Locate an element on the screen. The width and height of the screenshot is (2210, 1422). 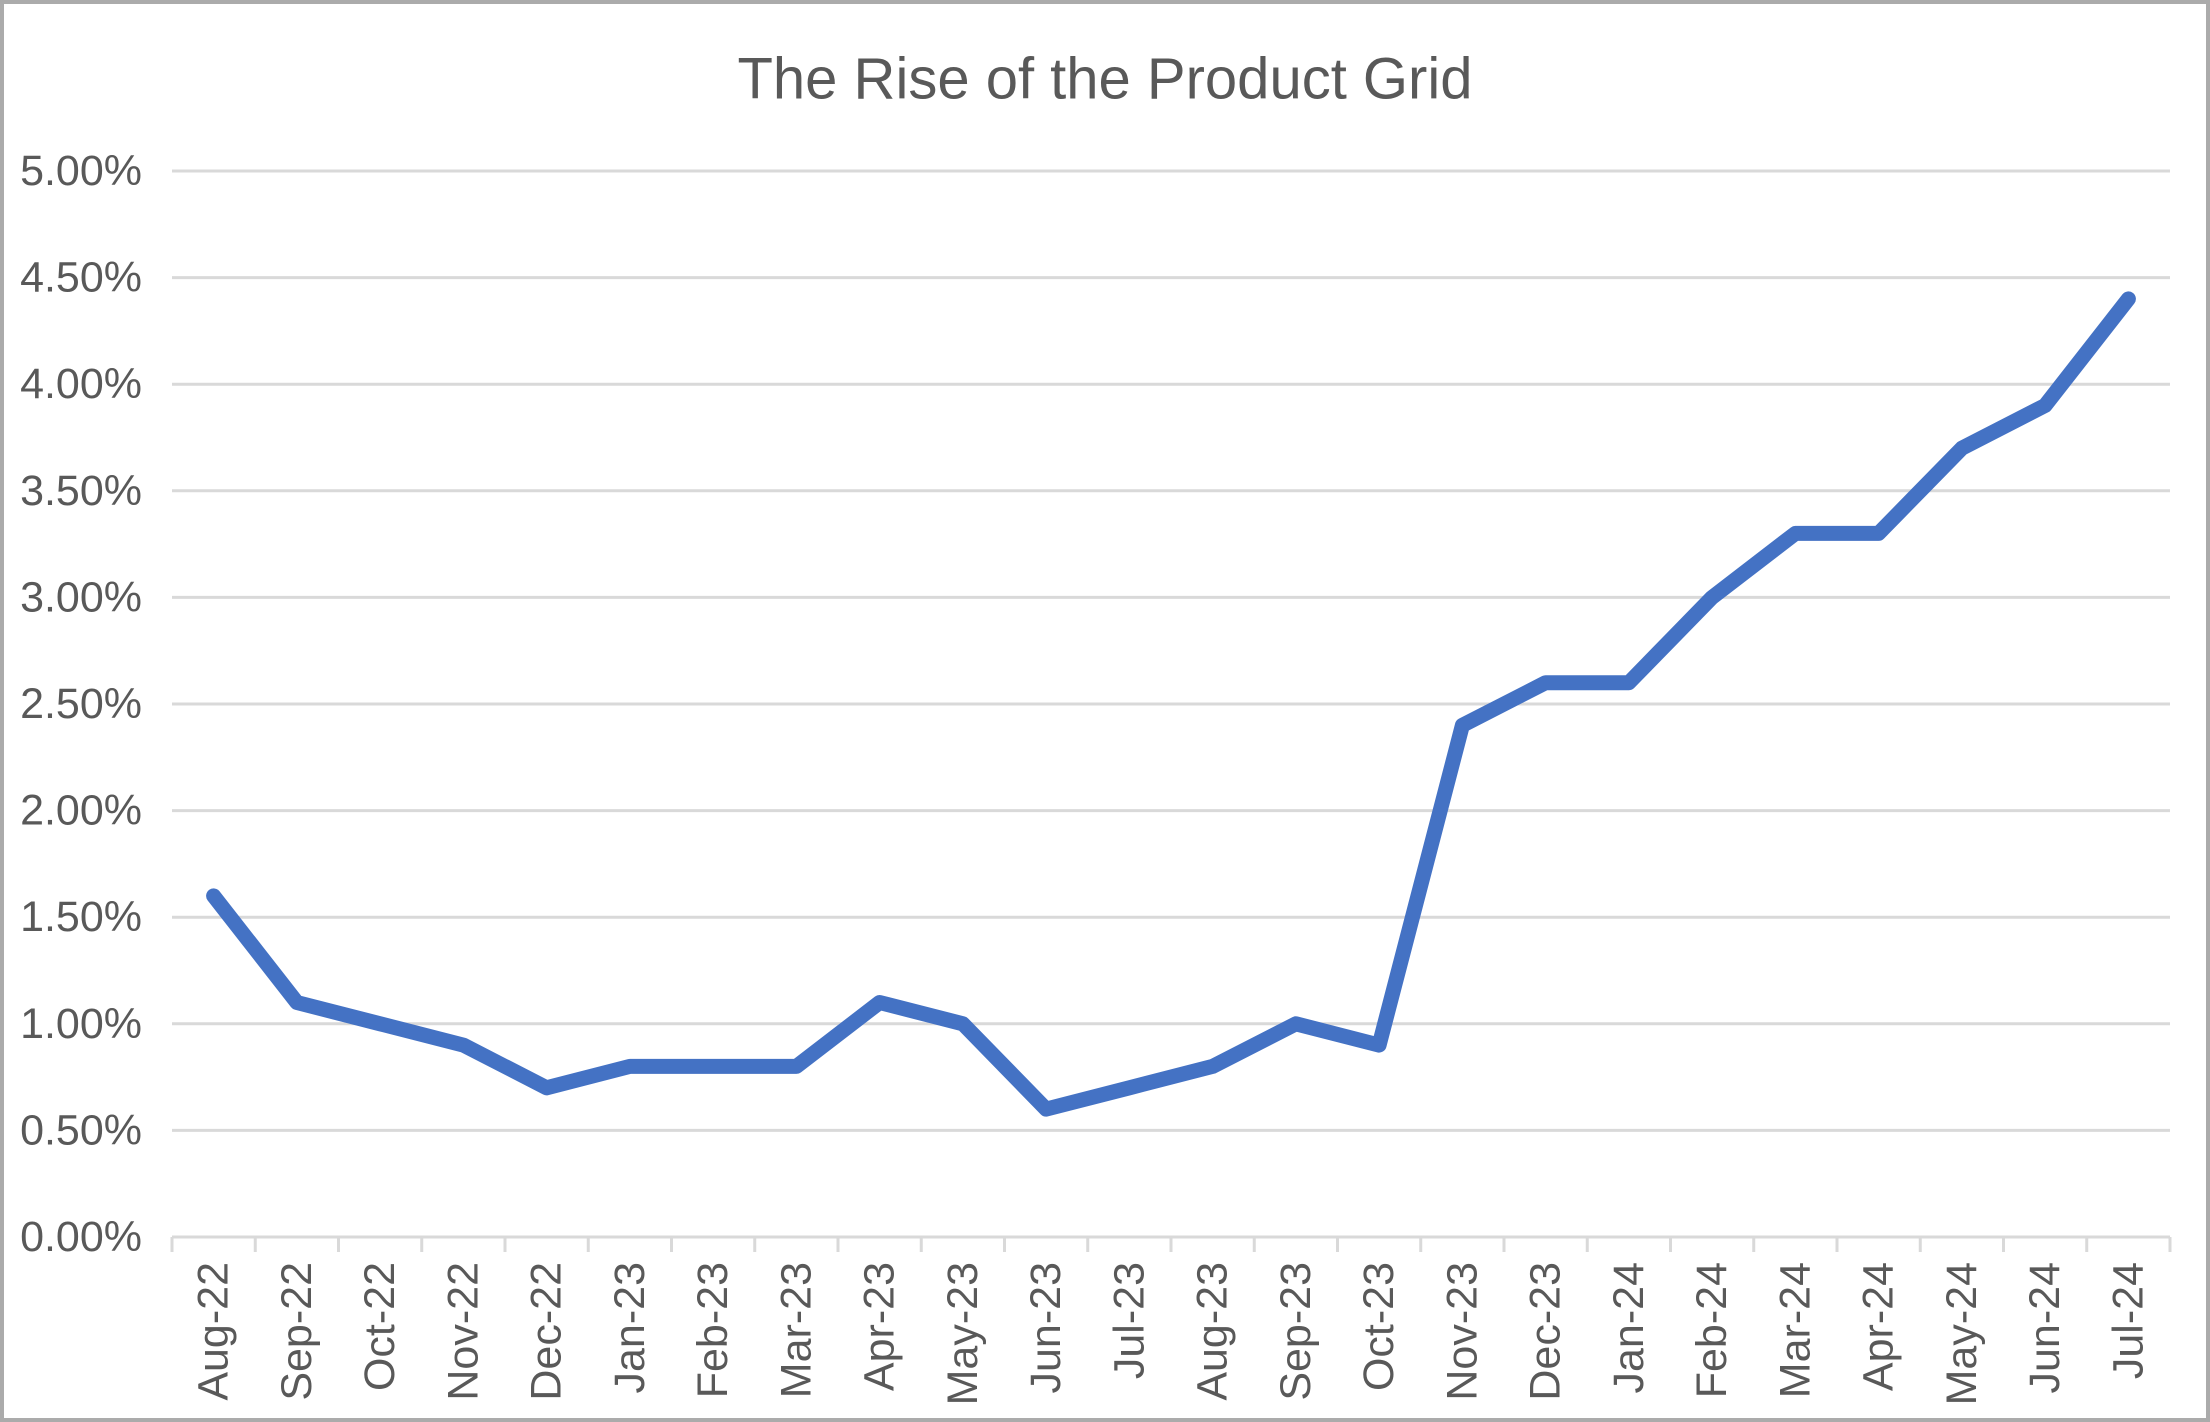
x-axis-tick-label-holder: Dec-22 is located at coordinates (547, 1331).